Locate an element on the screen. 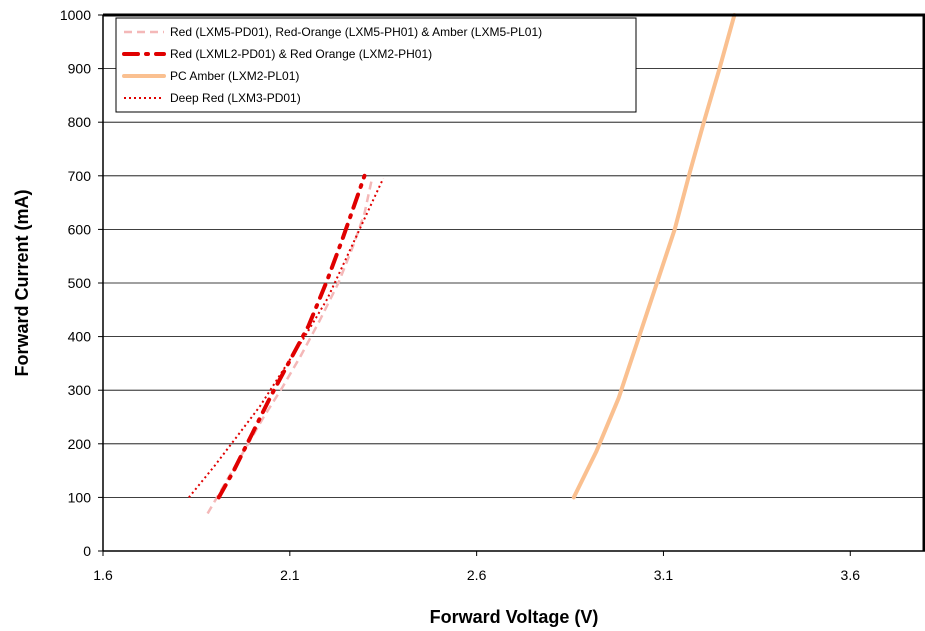 This screenshot has width=925, height=631. x-tick-label: 3.6 is located at coordinates (851, 575).